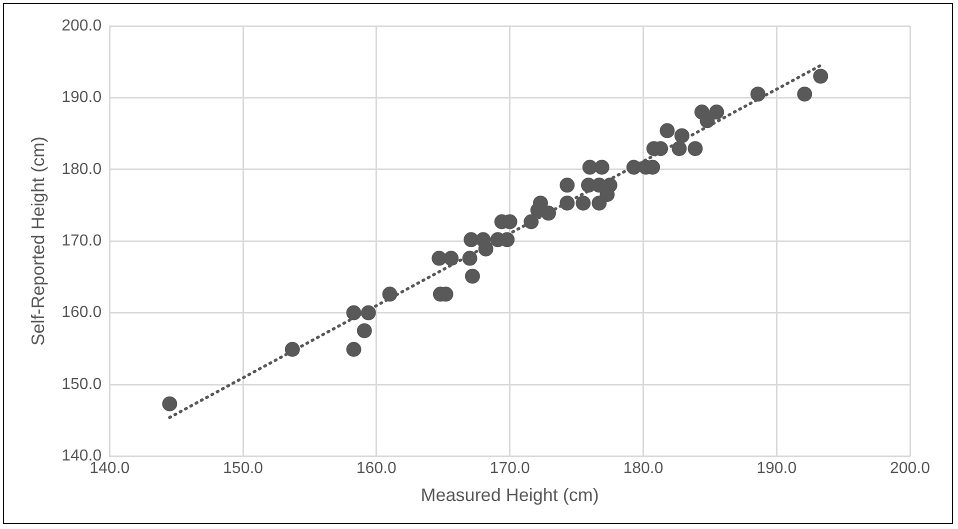 This screenshot has height=529, width=958. I want to click on x-tick-label: 170.0, so click(510, 469).